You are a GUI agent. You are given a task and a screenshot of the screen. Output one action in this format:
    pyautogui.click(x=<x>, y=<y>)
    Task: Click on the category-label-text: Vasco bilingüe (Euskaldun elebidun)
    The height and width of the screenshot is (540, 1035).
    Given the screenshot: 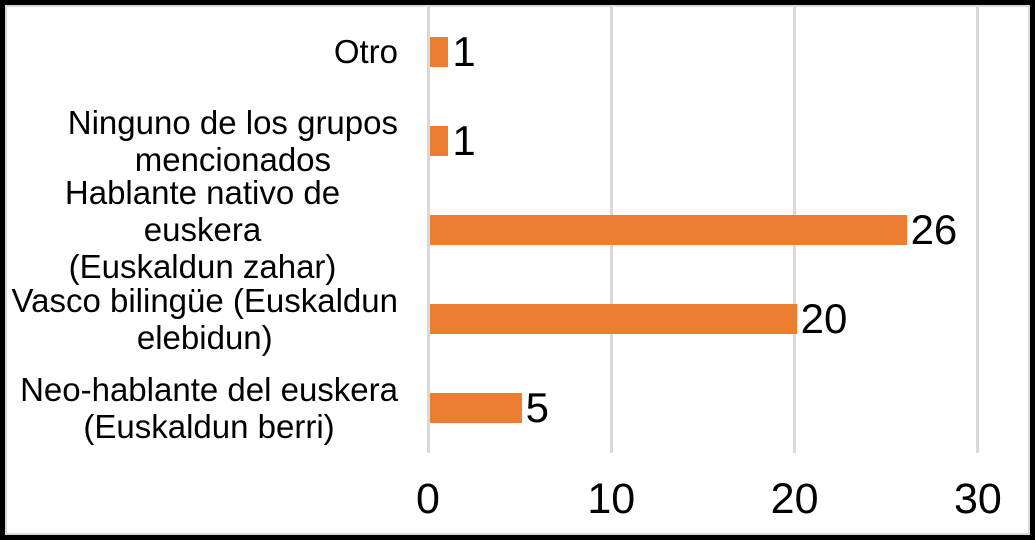 What is the action you would take?
    pyautogui.click(x=204, y=319)
    